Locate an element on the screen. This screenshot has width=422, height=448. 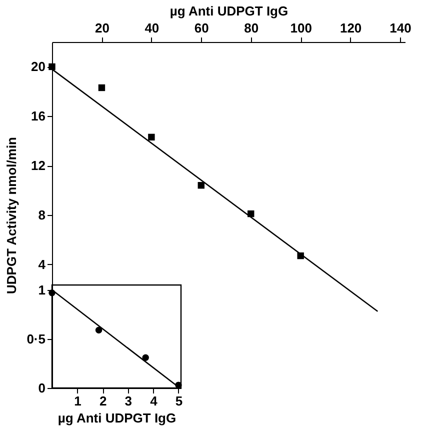
x-tick-label: 60 is located at coordinates (201, 28).